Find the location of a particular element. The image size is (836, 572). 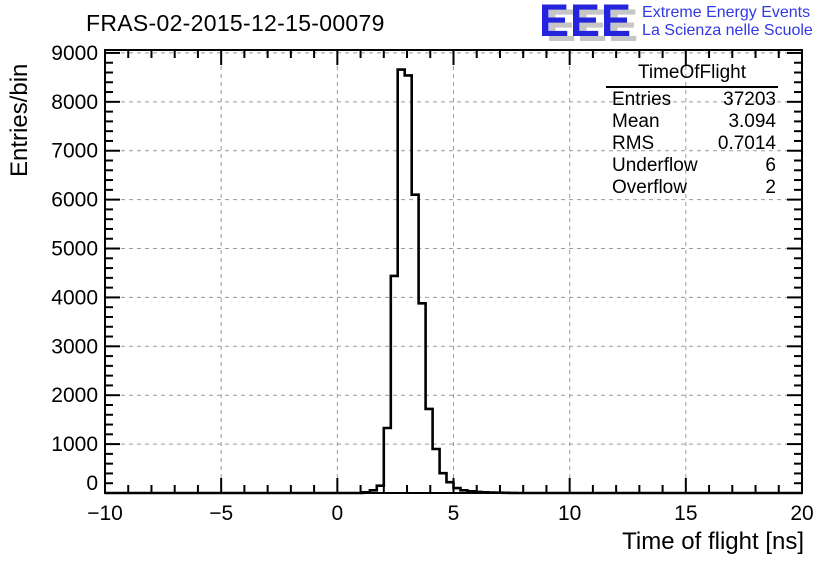

stats-row-label: RMS is located at coordinates (633, 143).